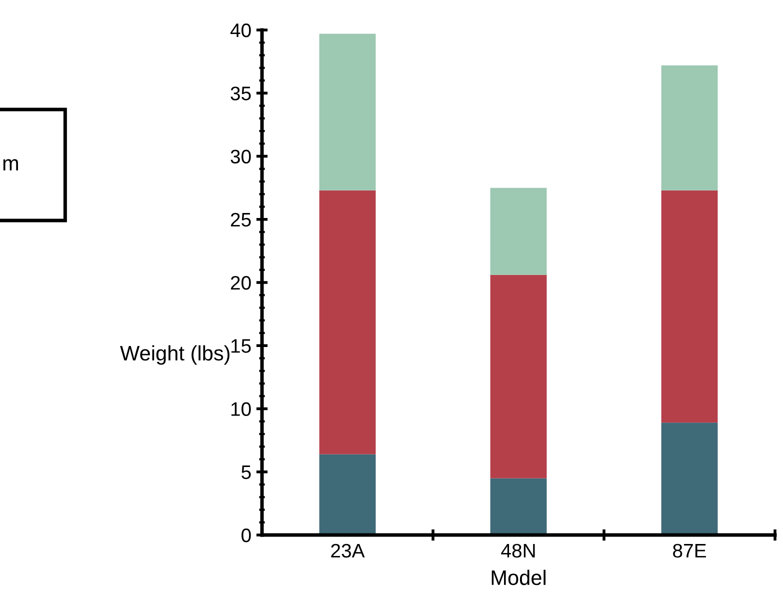 This screenshot has height=615, width=783. What do you see at coordinates (240, 219) in the screenshot?
I see `y-tick-label: 25` at bounding box center [240, 219].